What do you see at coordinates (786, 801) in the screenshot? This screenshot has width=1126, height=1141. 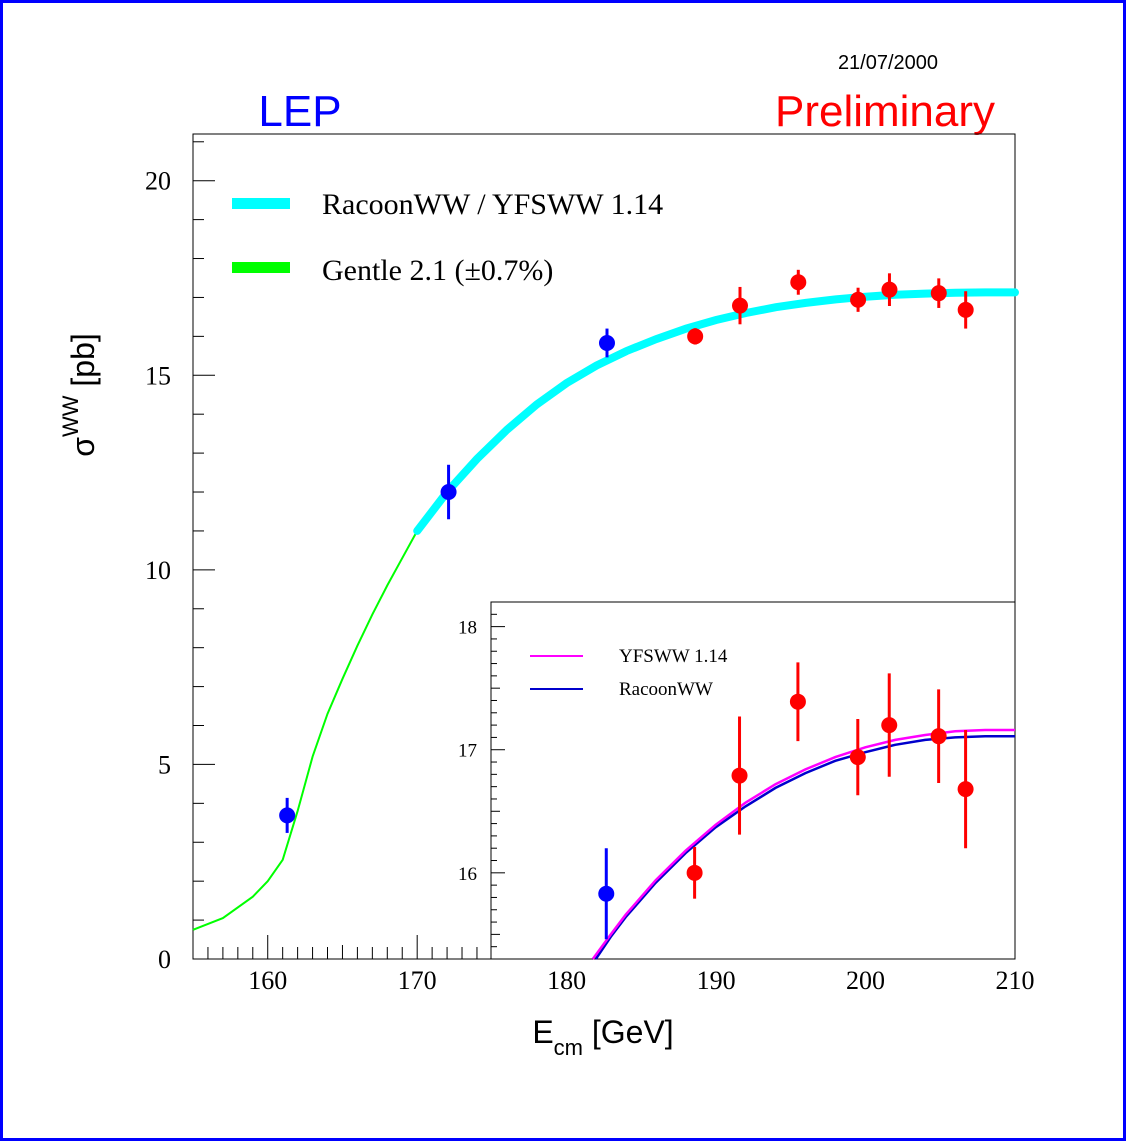 I see `inset-data-points` at bounding box center [786, 801].